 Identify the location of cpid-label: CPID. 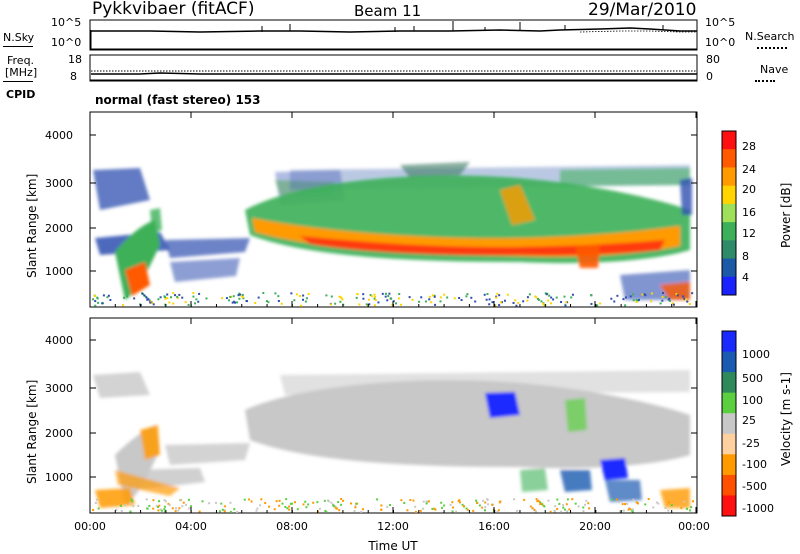
(21, 94).